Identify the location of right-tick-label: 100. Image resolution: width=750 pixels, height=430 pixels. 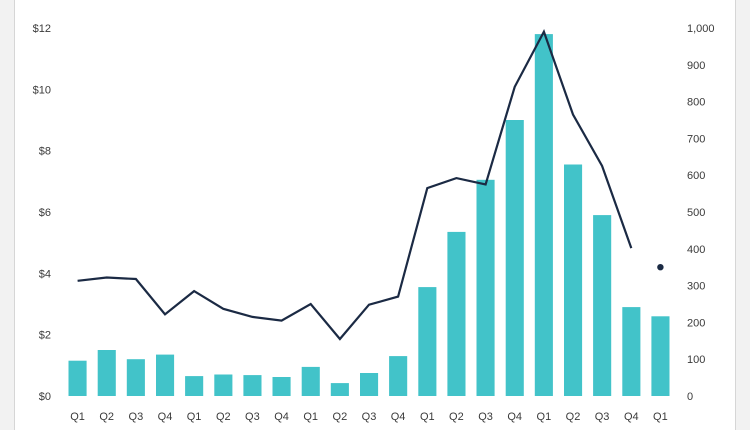
(696, 360).